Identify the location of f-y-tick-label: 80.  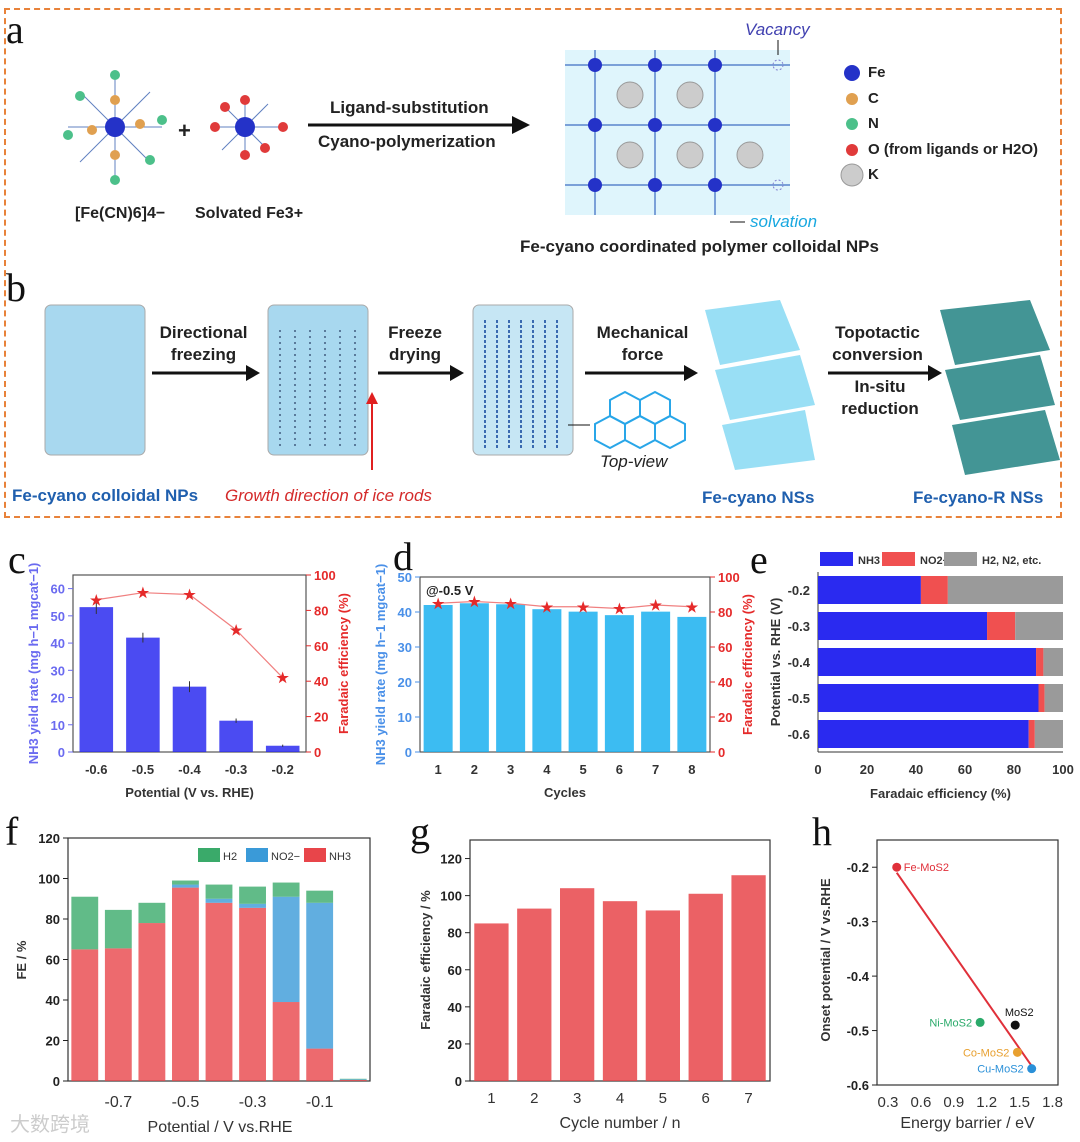
(53, 919).